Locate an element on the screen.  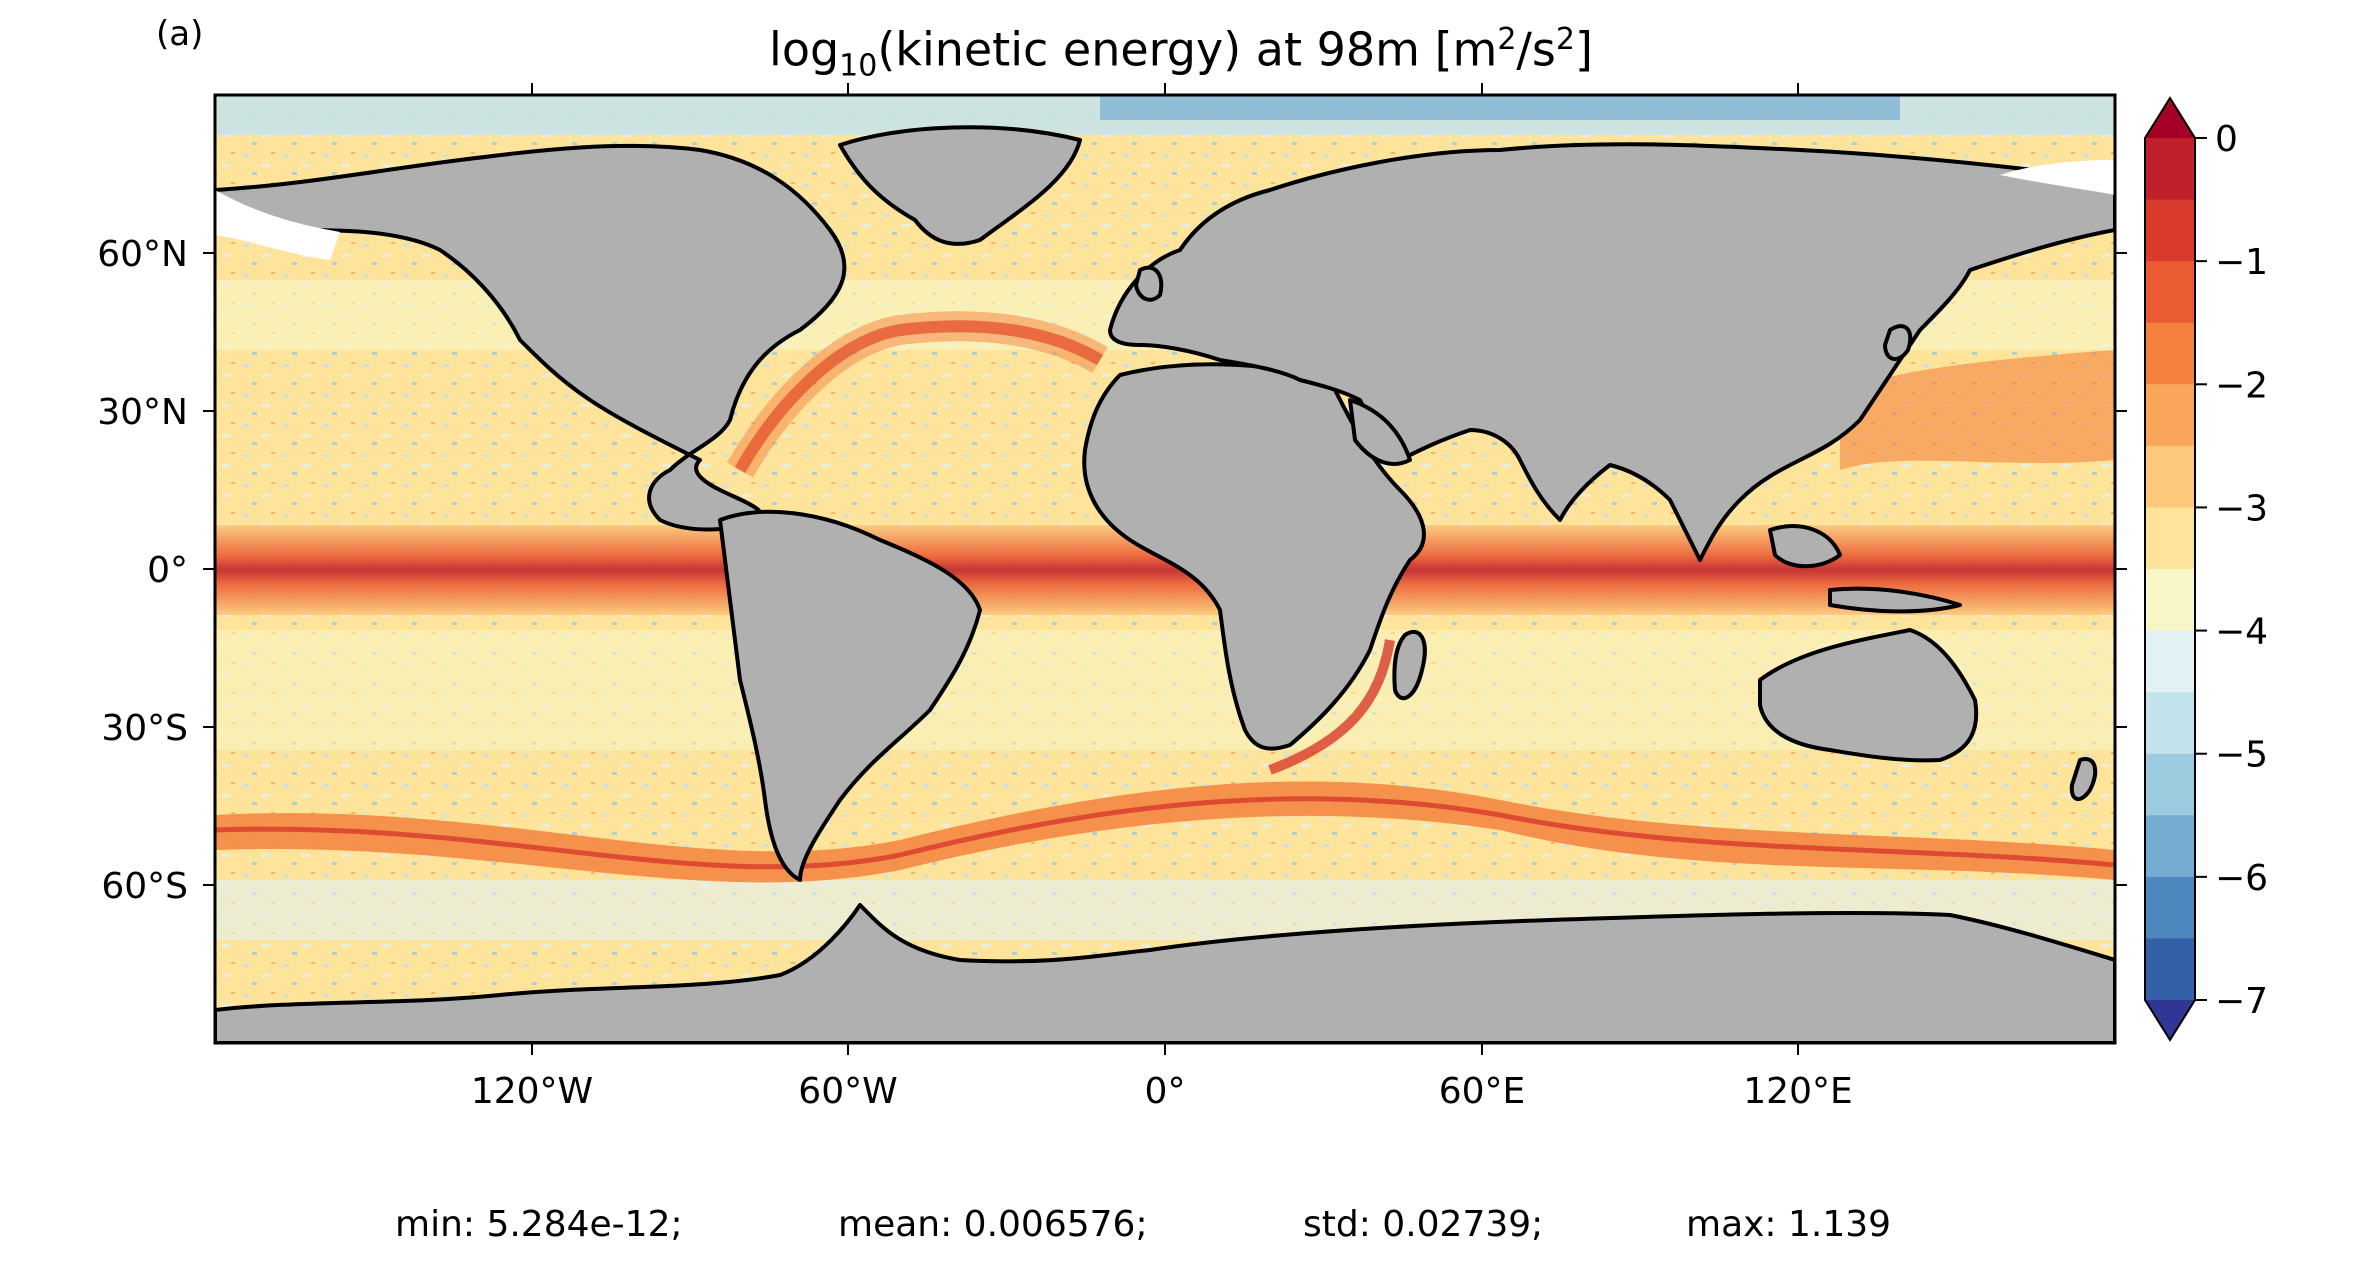
stat-min: min: 5.284e-12; is located at coordinates (539, 1224).